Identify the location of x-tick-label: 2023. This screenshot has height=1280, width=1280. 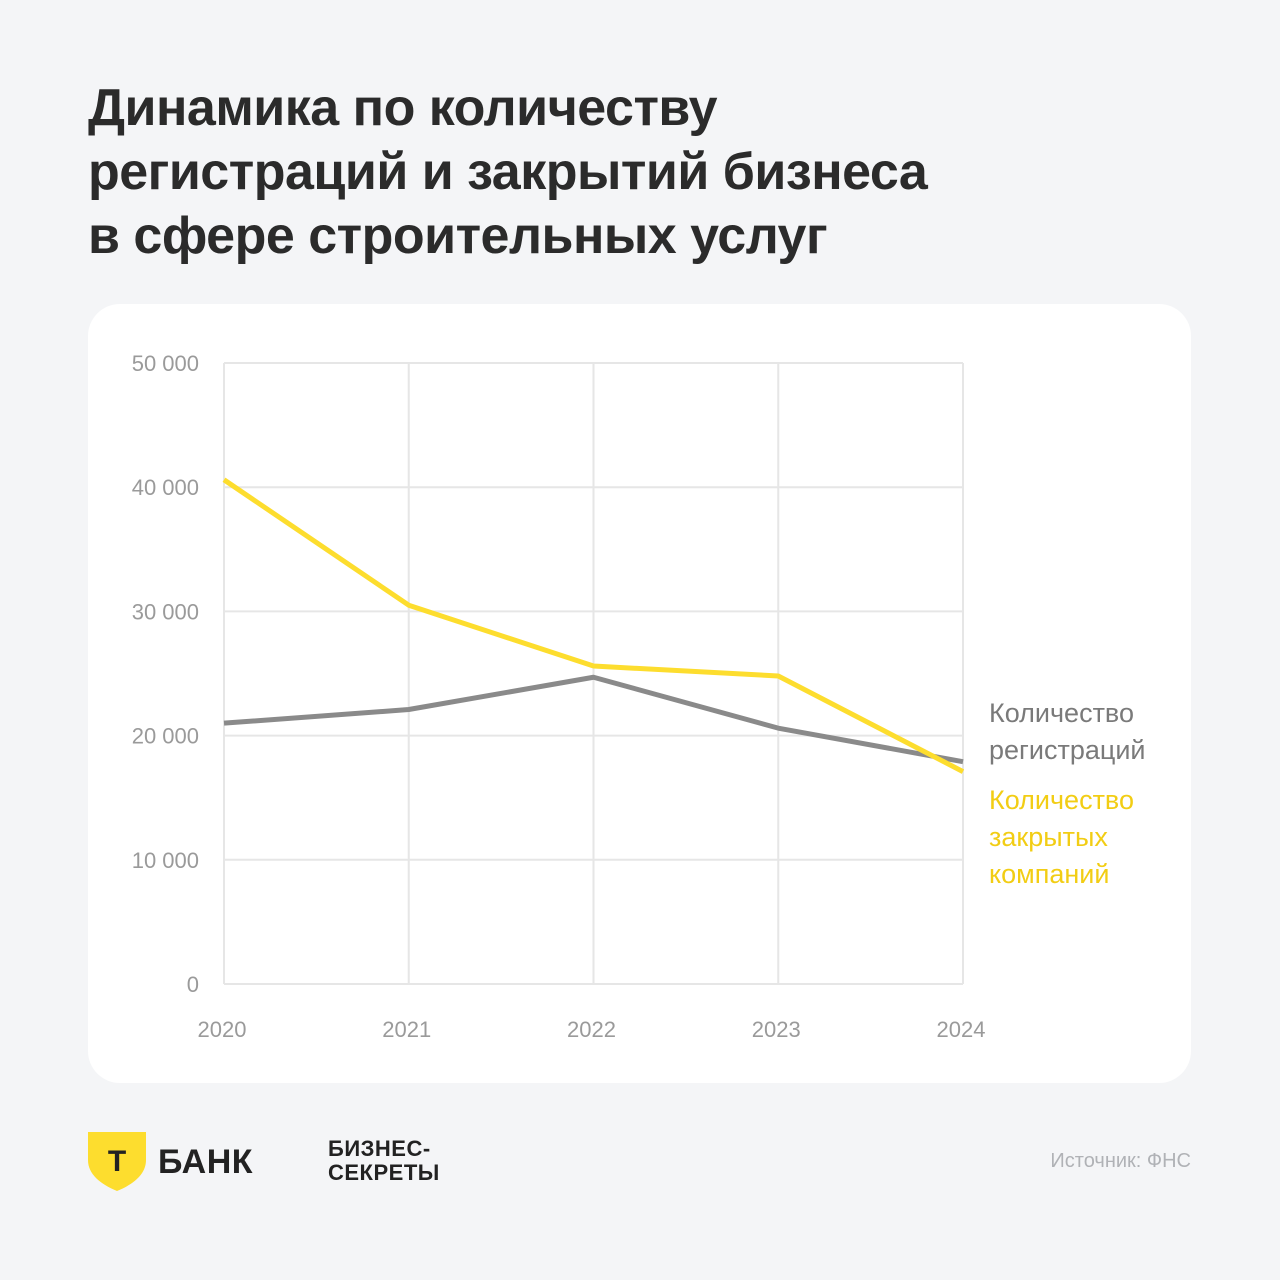
(776, 1029).